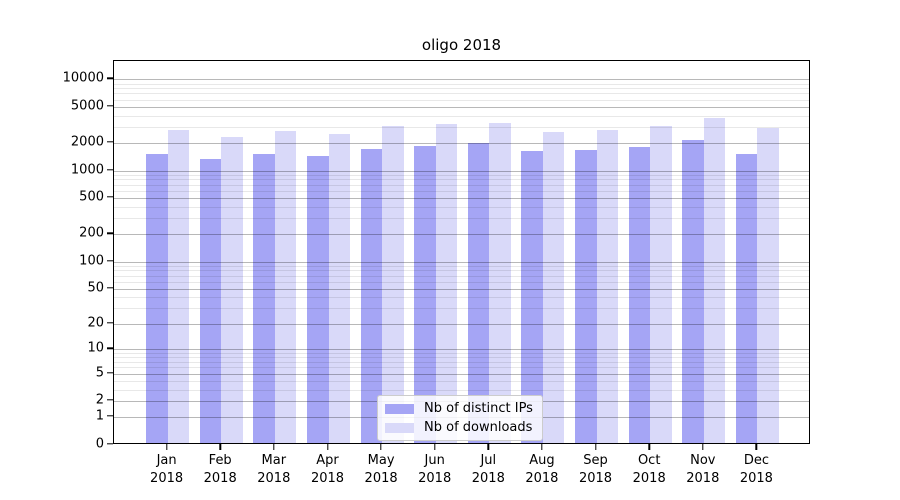 The image size is (900, 500). Describe the element at coordinates (339, 288) in the screenshot. I see `bar-downloads-apr` at that location.